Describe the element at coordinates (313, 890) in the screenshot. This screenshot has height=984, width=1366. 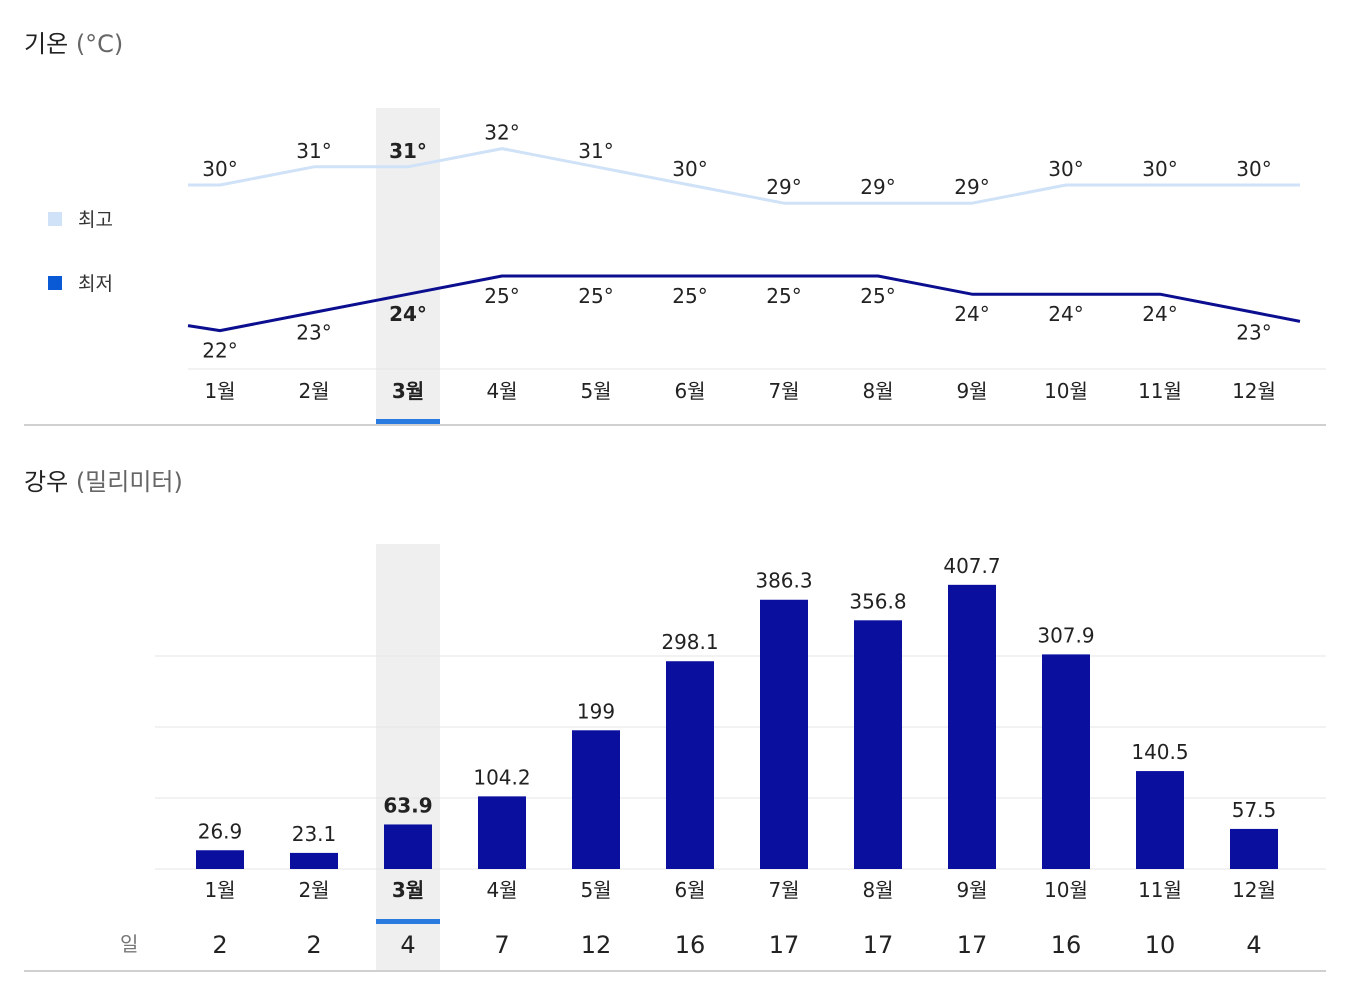
I see `rain-month-label: 2월` at that location.